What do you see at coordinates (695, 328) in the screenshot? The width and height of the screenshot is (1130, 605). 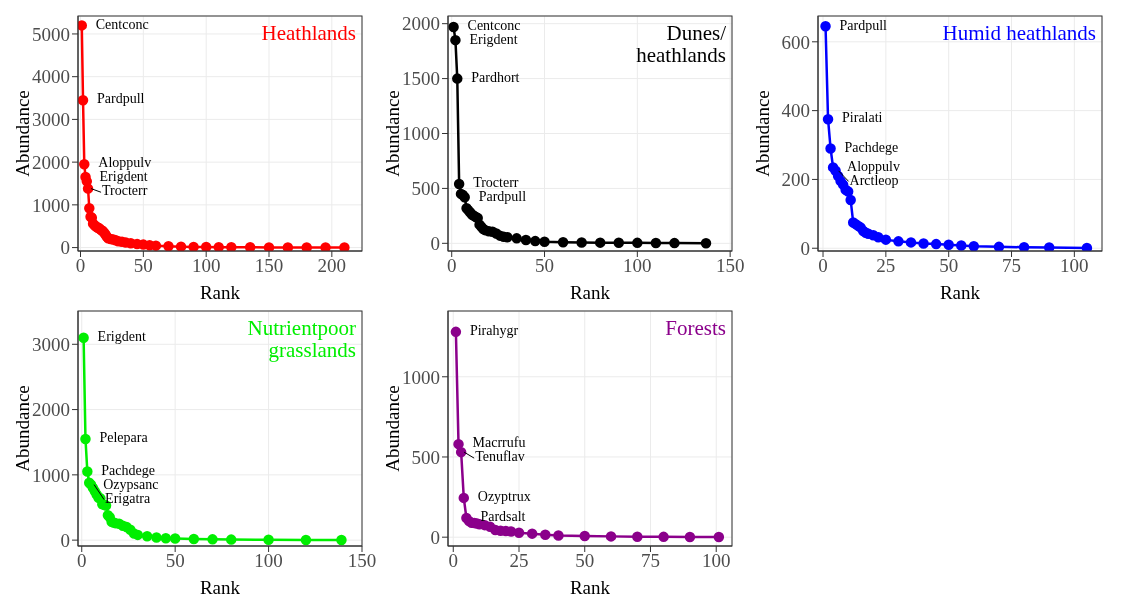 I see `chart-title: Forests` at bounding box center [695, 328].